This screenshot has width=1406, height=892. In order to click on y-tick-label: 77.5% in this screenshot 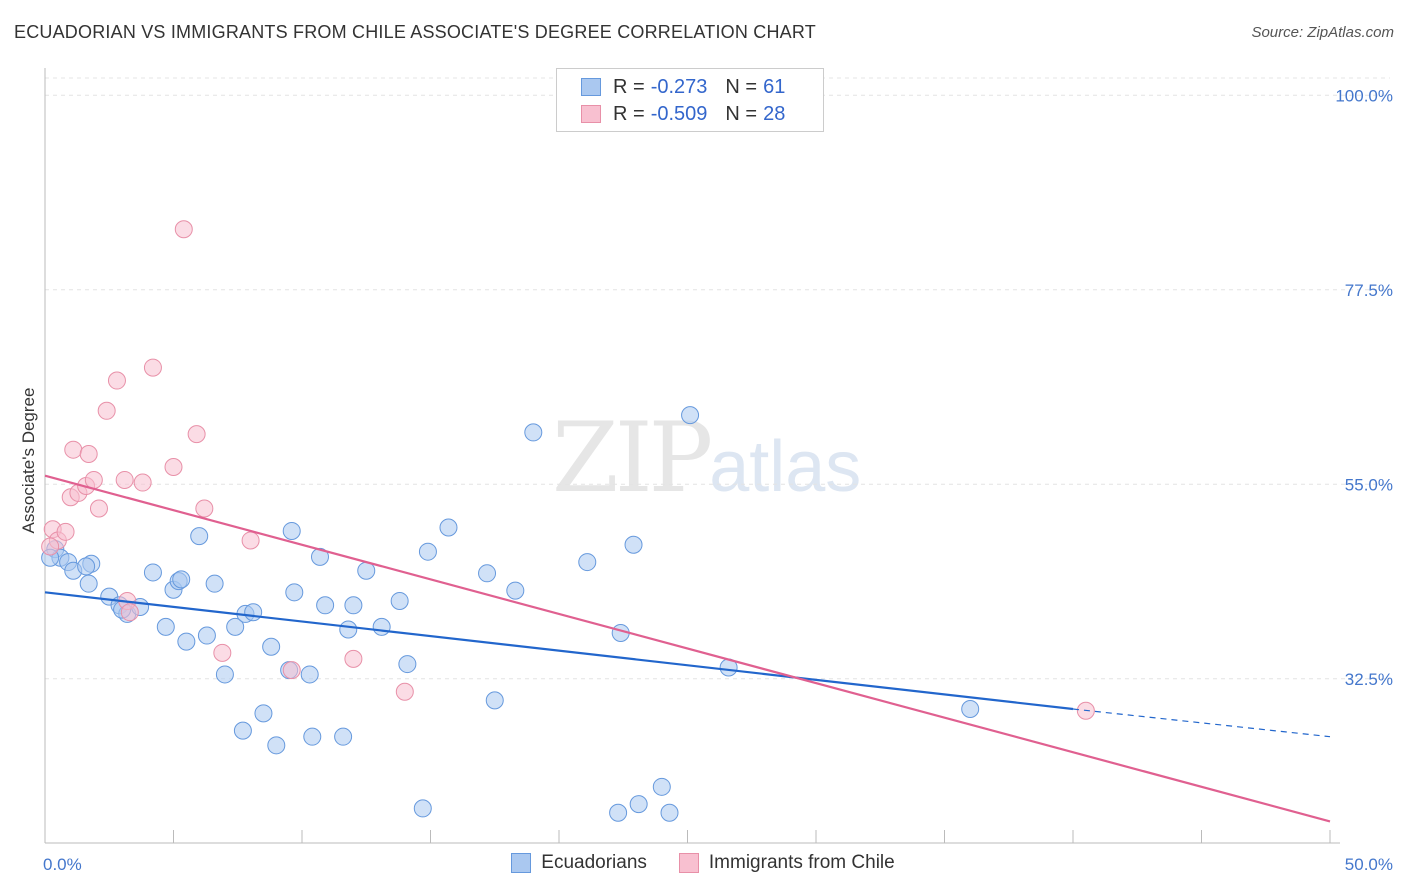, I will do `click(1369, 290)`.